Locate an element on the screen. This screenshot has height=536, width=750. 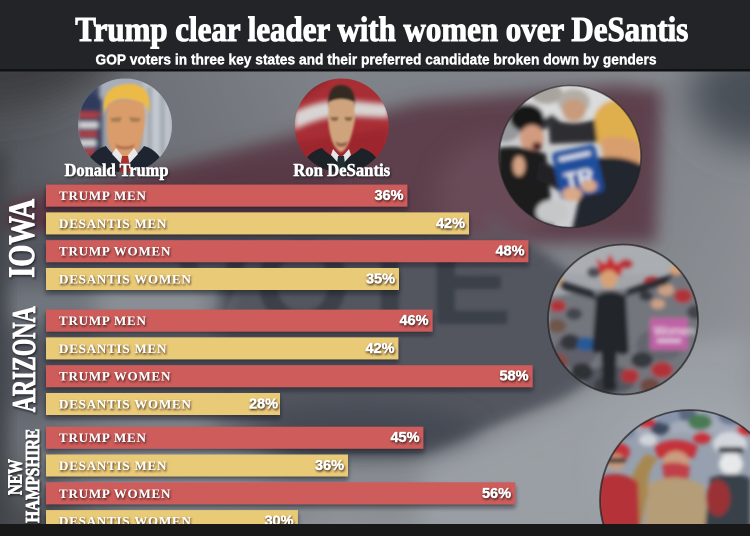
svg-text: 45% is located at coordinates (404, 438).